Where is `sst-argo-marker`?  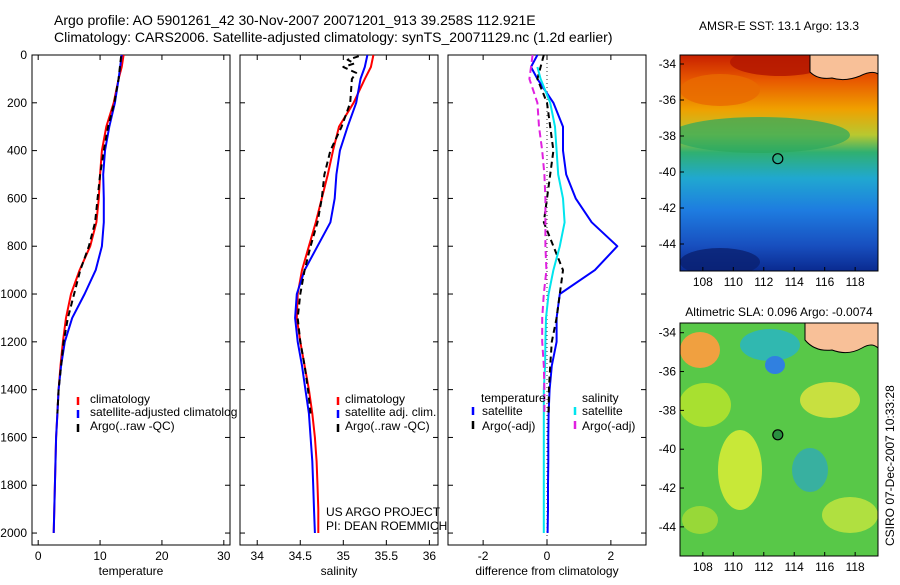
sst-argo-marker is located at coordinates (778, 159).